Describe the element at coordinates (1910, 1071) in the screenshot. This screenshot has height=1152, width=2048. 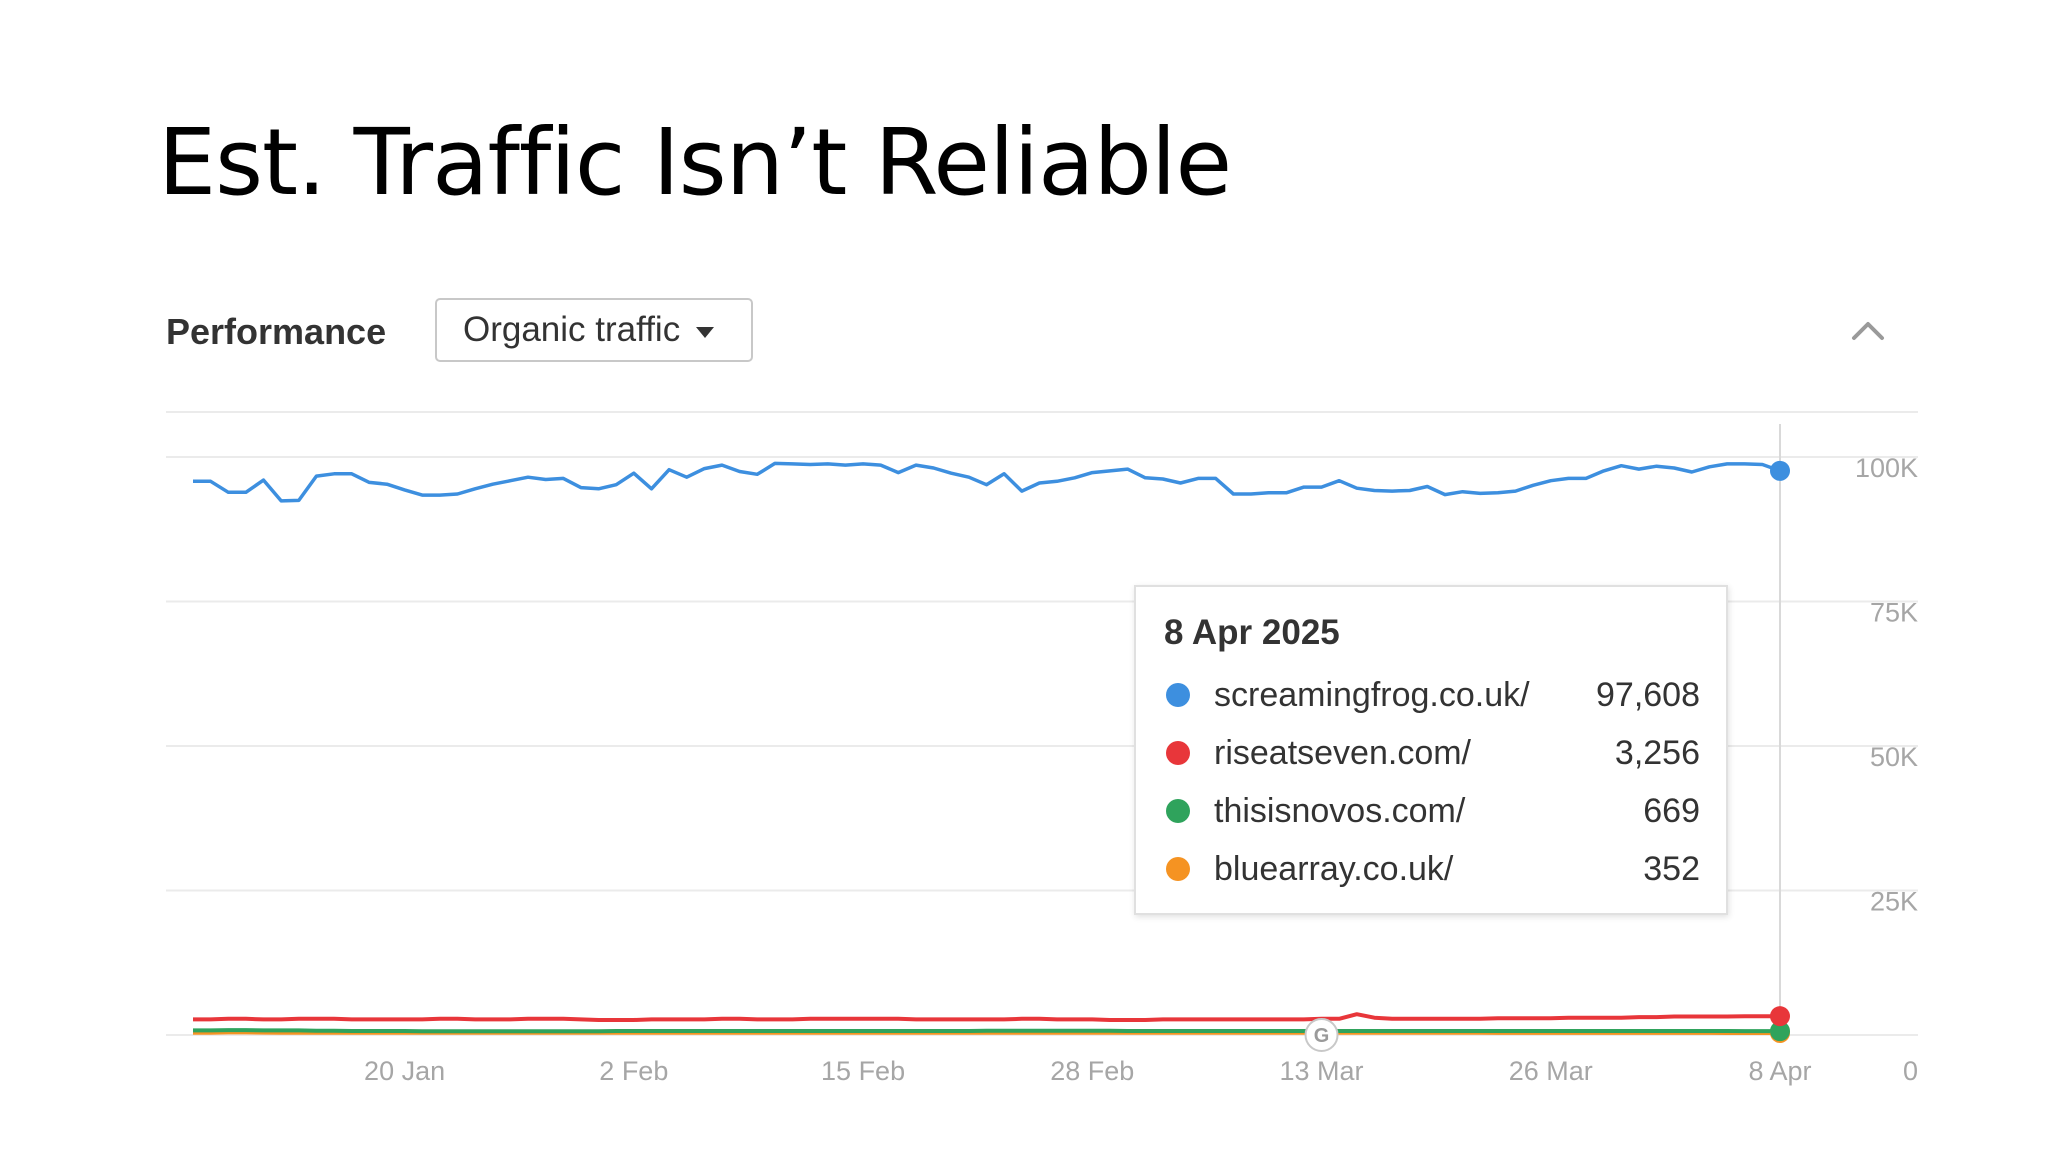
I see `y-tick-label: 0` at that location.